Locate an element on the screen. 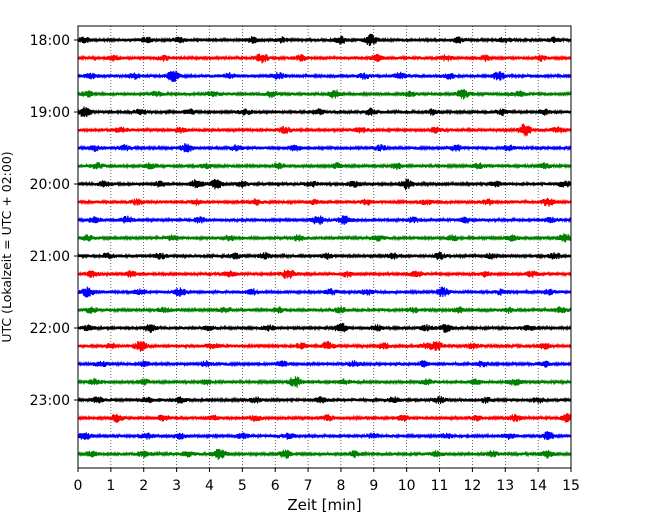 The height and width of the screenshot is (520, 650). y-tick-label: 22:00 is located at coordinates (50, 329).